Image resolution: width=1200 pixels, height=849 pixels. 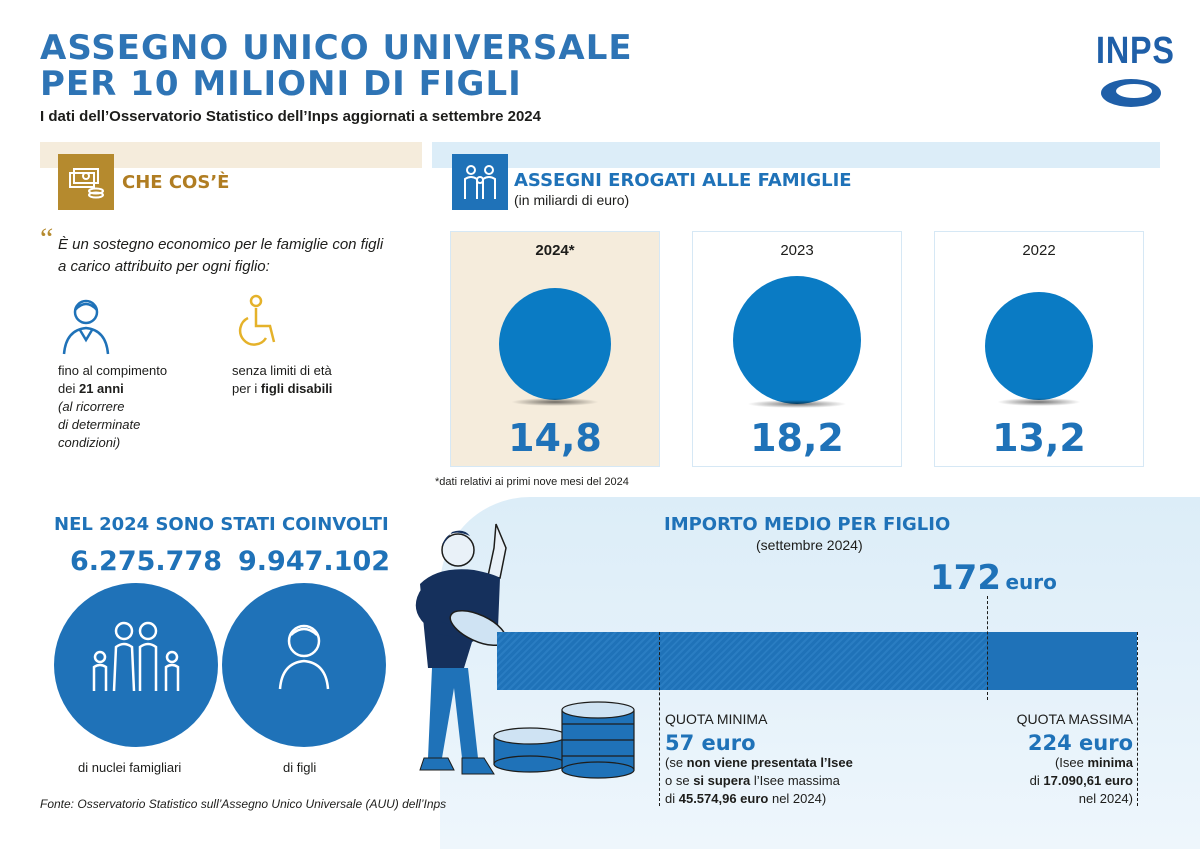 What do you see at coordinates (221, 524) in the screenshot?
I see `coinvolti-heading: NEL 2024 SONO STATI COINVOLTI` at bounding box center [221, 524].